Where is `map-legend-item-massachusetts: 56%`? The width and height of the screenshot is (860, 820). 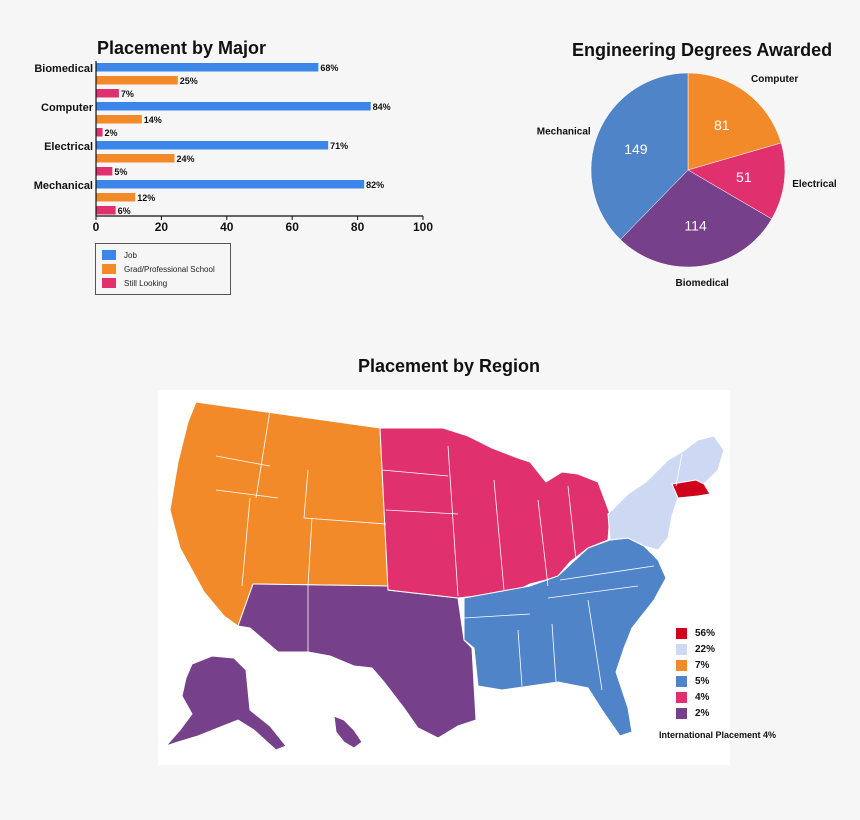
map-legend-item-massachusetts: 56% is located at coordinates (695, 633).